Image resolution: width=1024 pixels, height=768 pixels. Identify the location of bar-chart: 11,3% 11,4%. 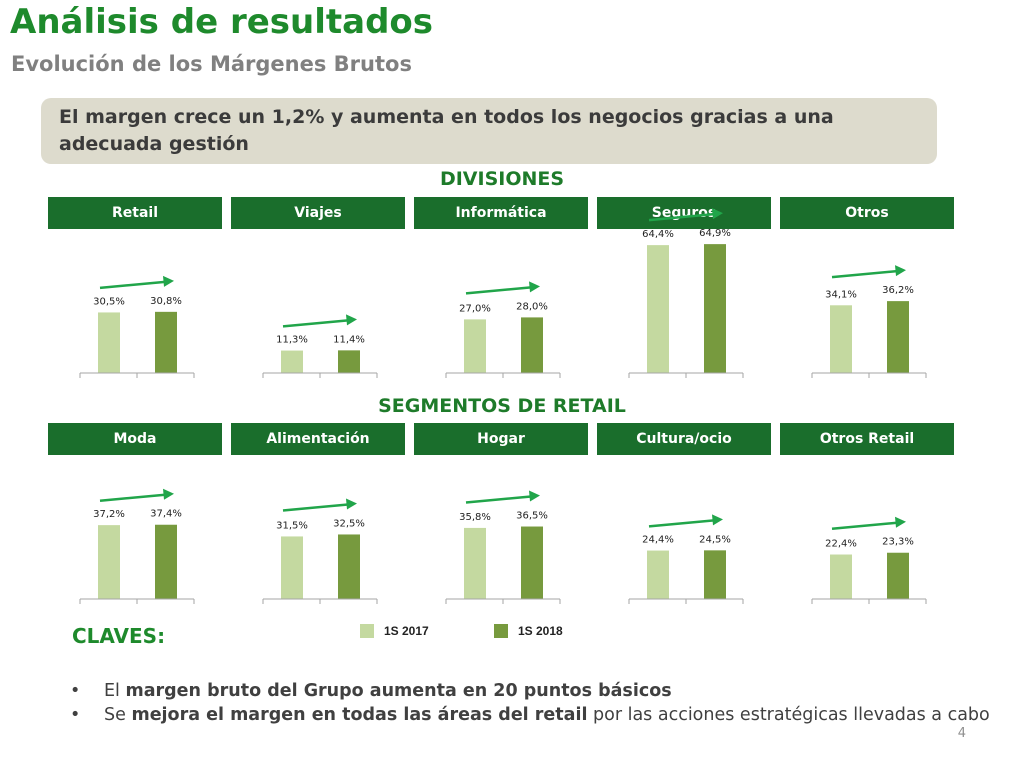
(320, 346).